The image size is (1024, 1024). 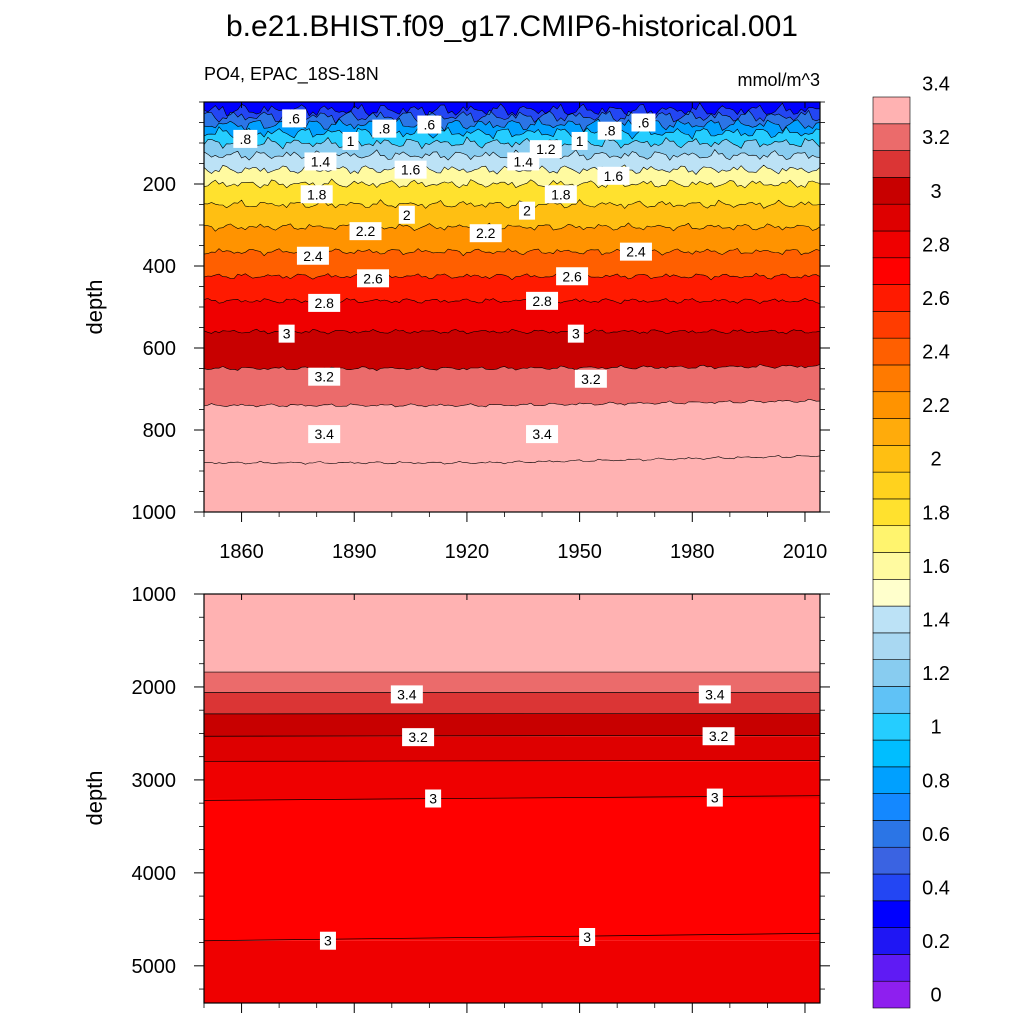 I want to click on contour-label-text: 1.2, so click(x=546, y=149).